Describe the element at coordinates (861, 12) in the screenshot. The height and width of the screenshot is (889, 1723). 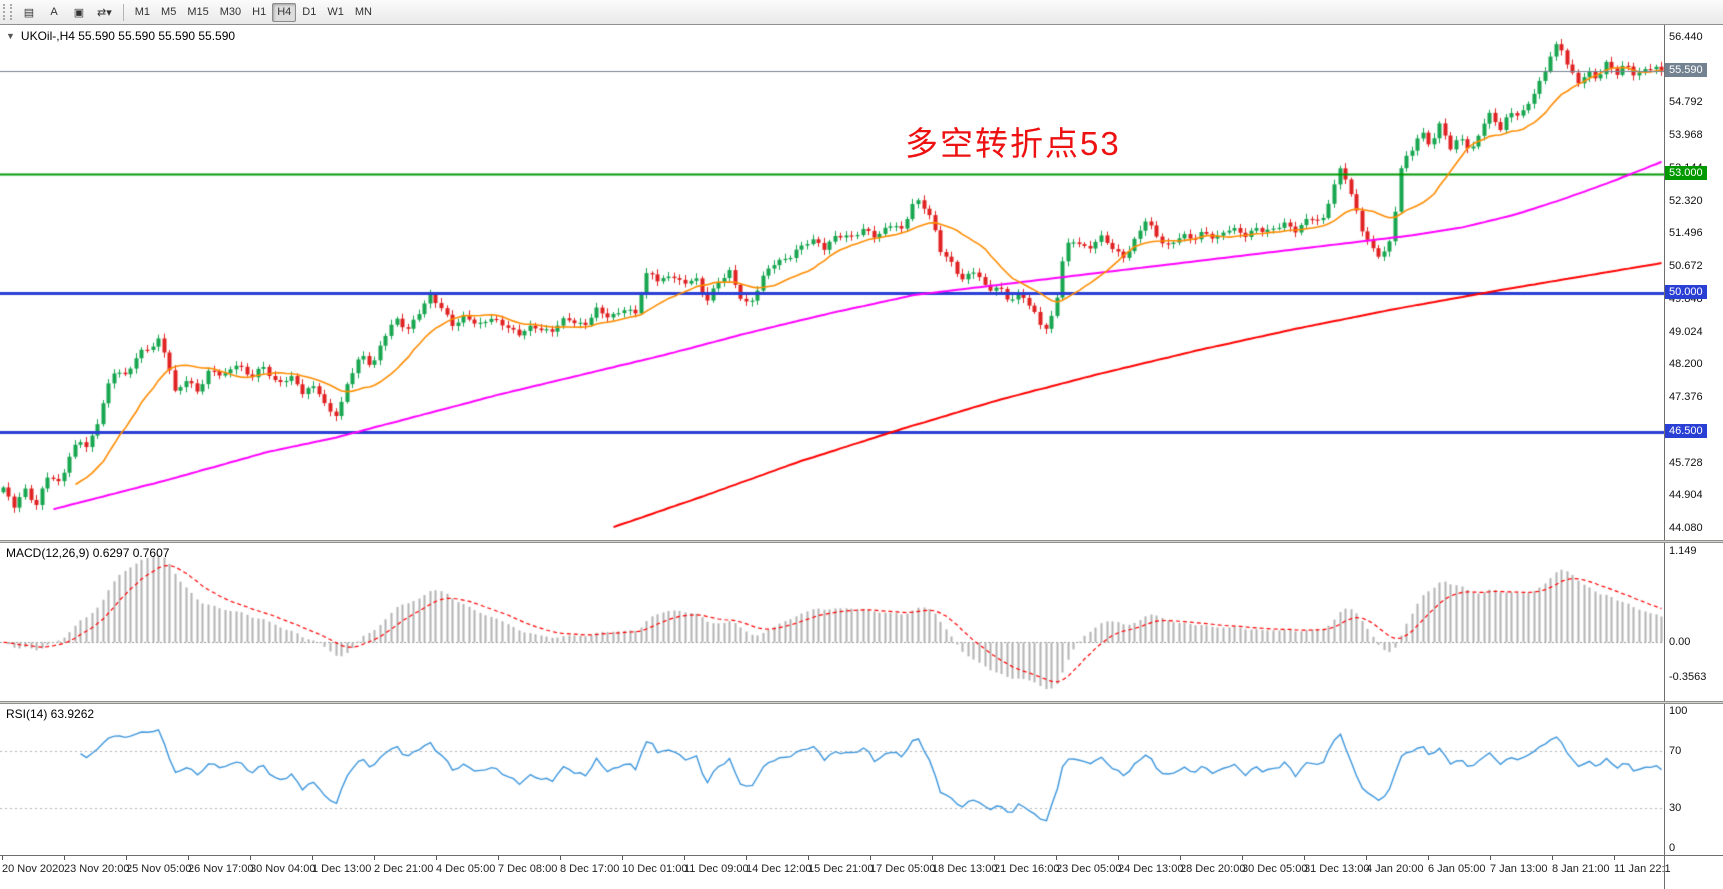
I see `toolbar: ▤ A ▣ ⇄▾ M1 M5 M15 M30 H1 H4 D1 W1 MN` at that location.